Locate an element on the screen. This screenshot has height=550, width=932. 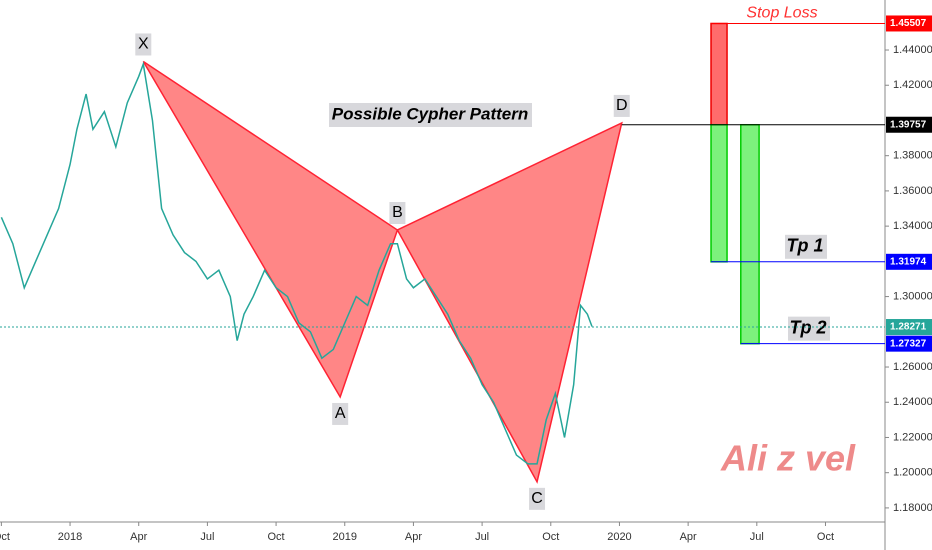
watermark: Ali z vel is located at coordinates (788, 458).